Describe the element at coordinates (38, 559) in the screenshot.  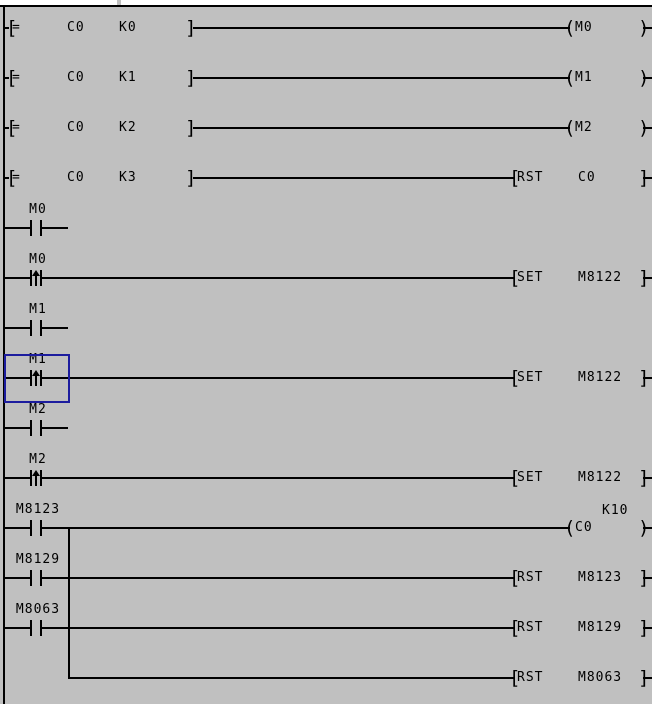
I see `contact-label-M8129: M8129` at that location.